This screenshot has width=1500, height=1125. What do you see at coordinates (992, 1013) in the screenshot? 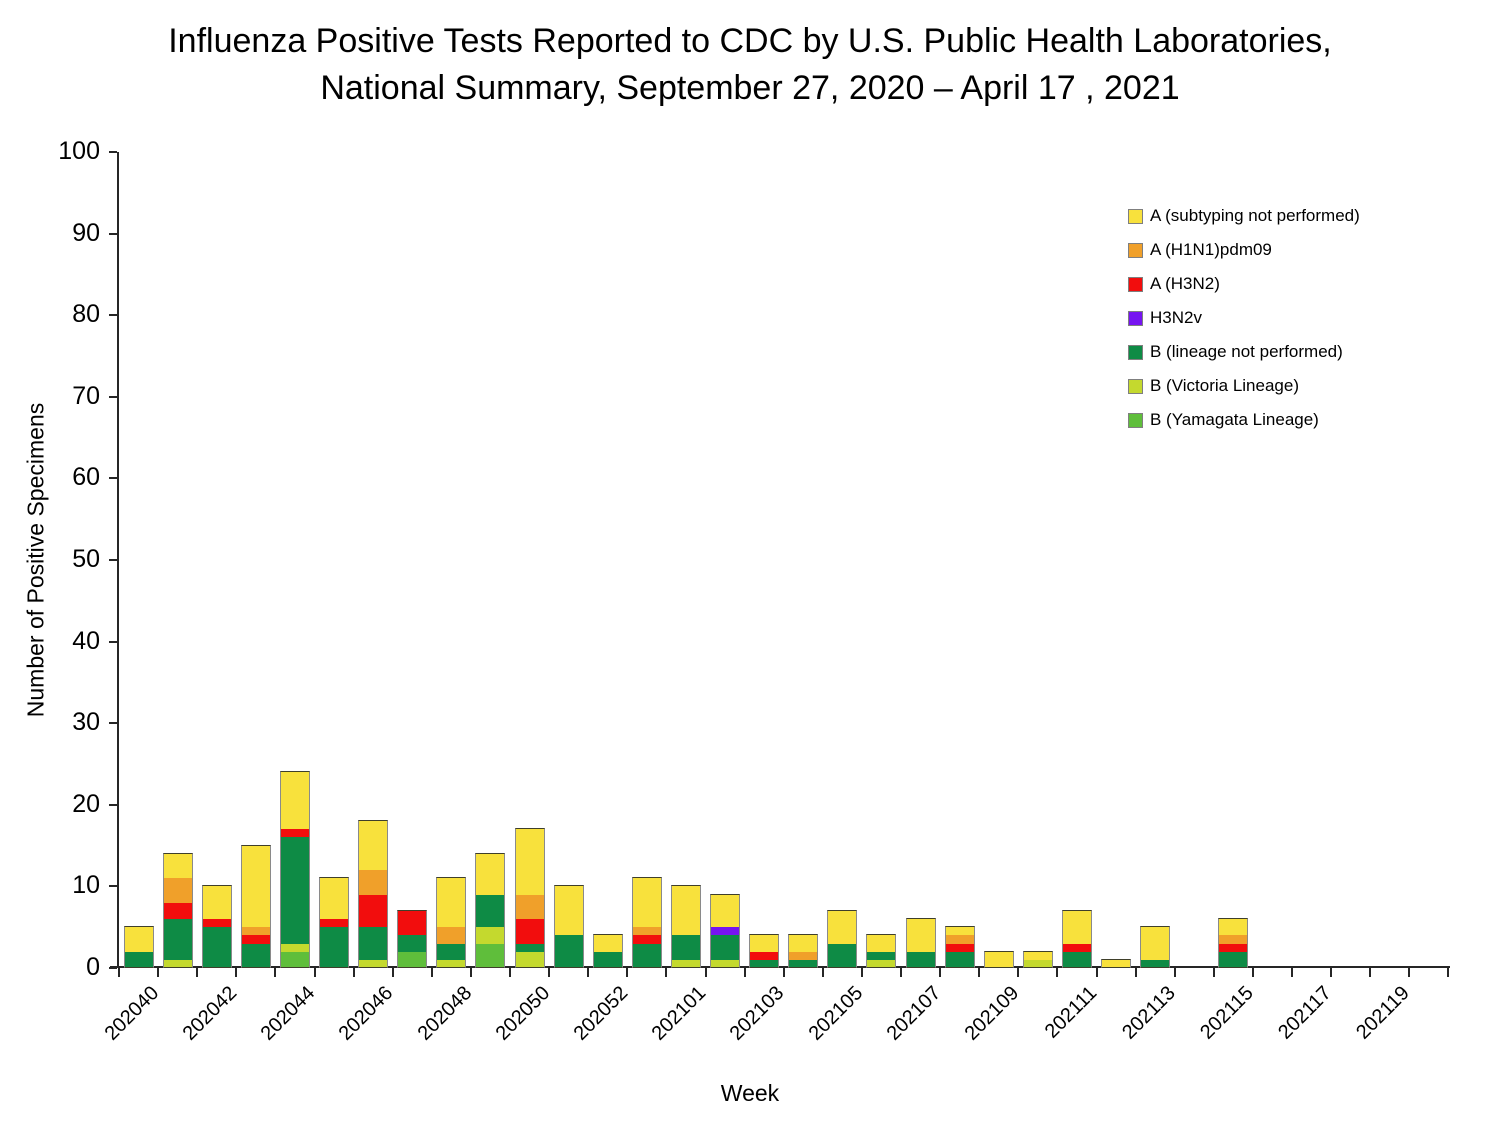
I see `x-axis-tick-label: 202109` at bounding box center [992, 1013].